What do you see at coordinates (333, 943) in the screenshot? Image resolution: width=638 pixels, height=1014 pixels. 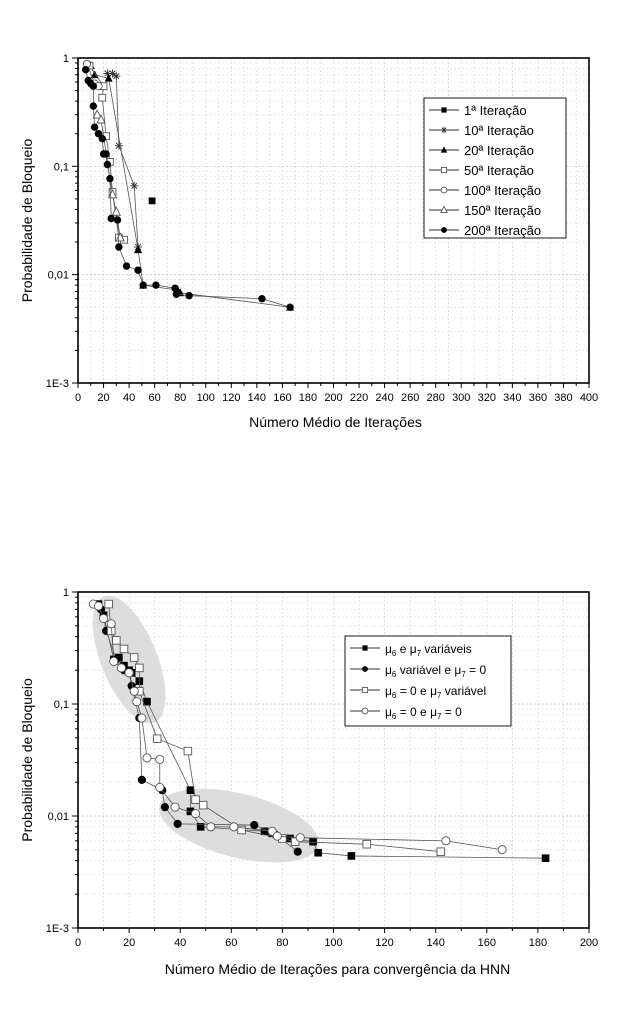 I see `x-tick-label: 100` at bounding box center [333, 943].